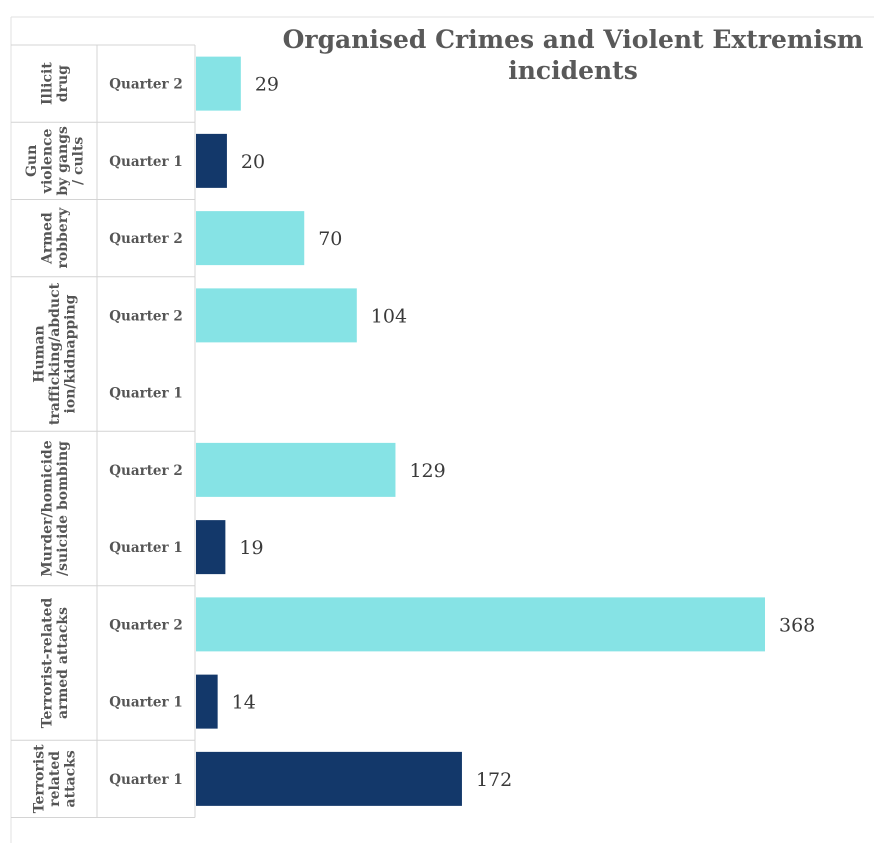 The image size is (874, 843). I want to click on category-label-line: trafficking/abduct, so click(55, 353).